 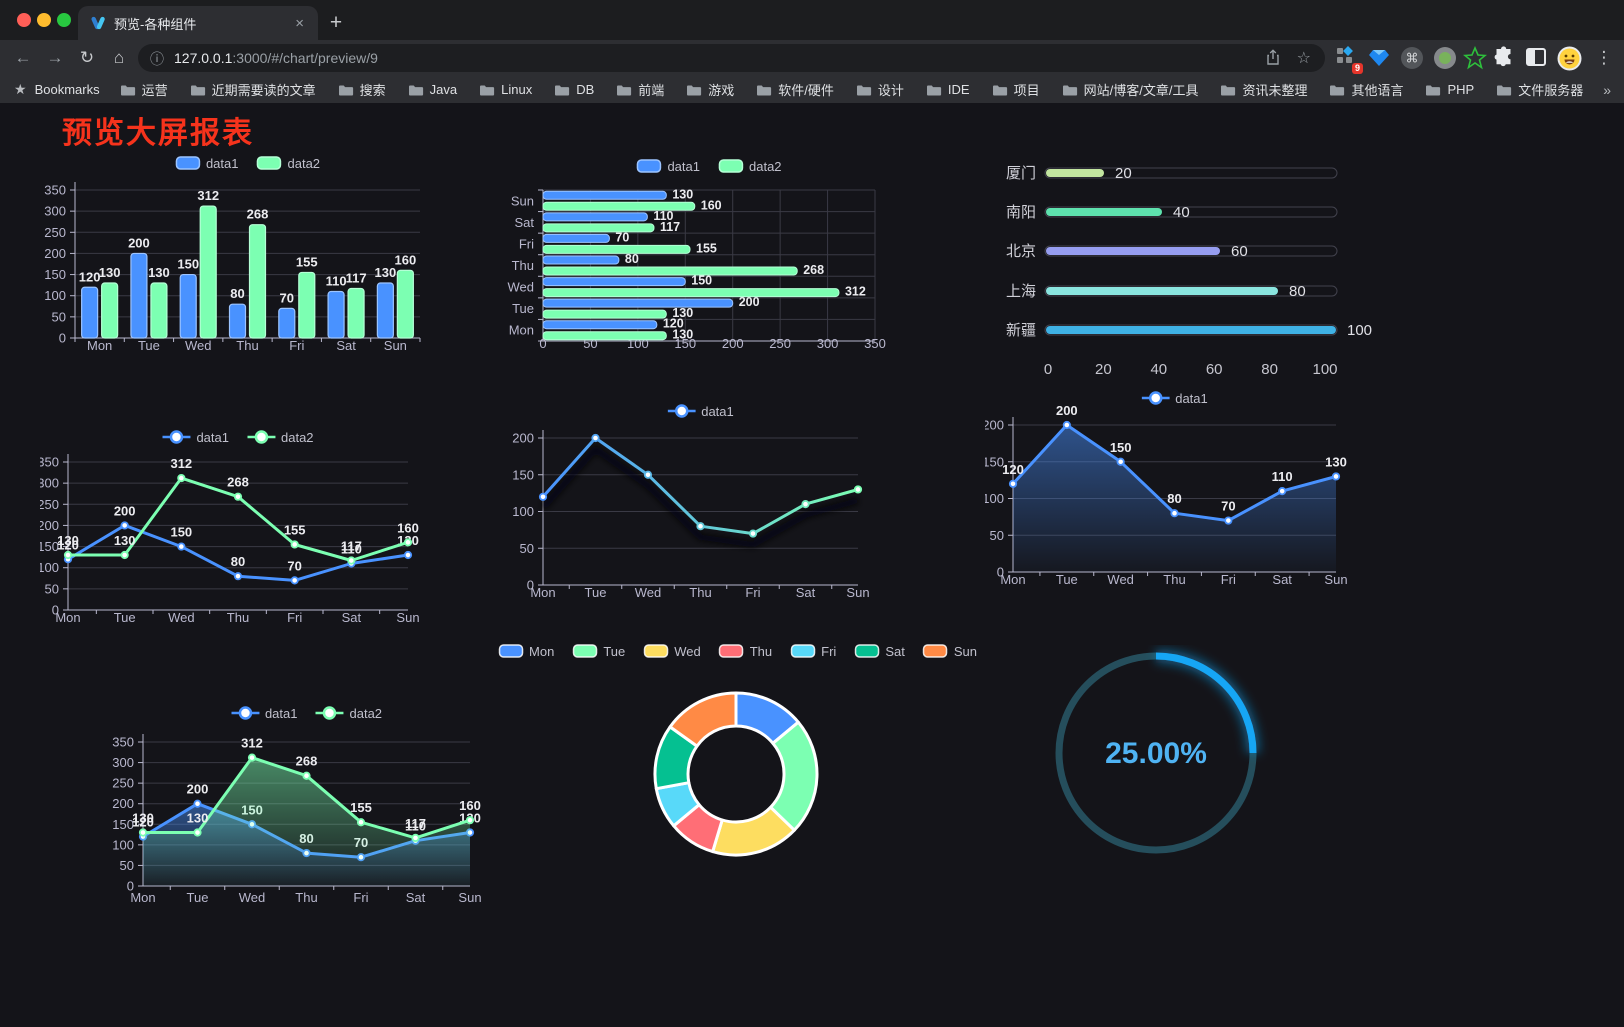 What do you see at coordinates (1174, 579) in the screenshot?
I see `svg-text: Thu` at bounding box center [1174, 579].